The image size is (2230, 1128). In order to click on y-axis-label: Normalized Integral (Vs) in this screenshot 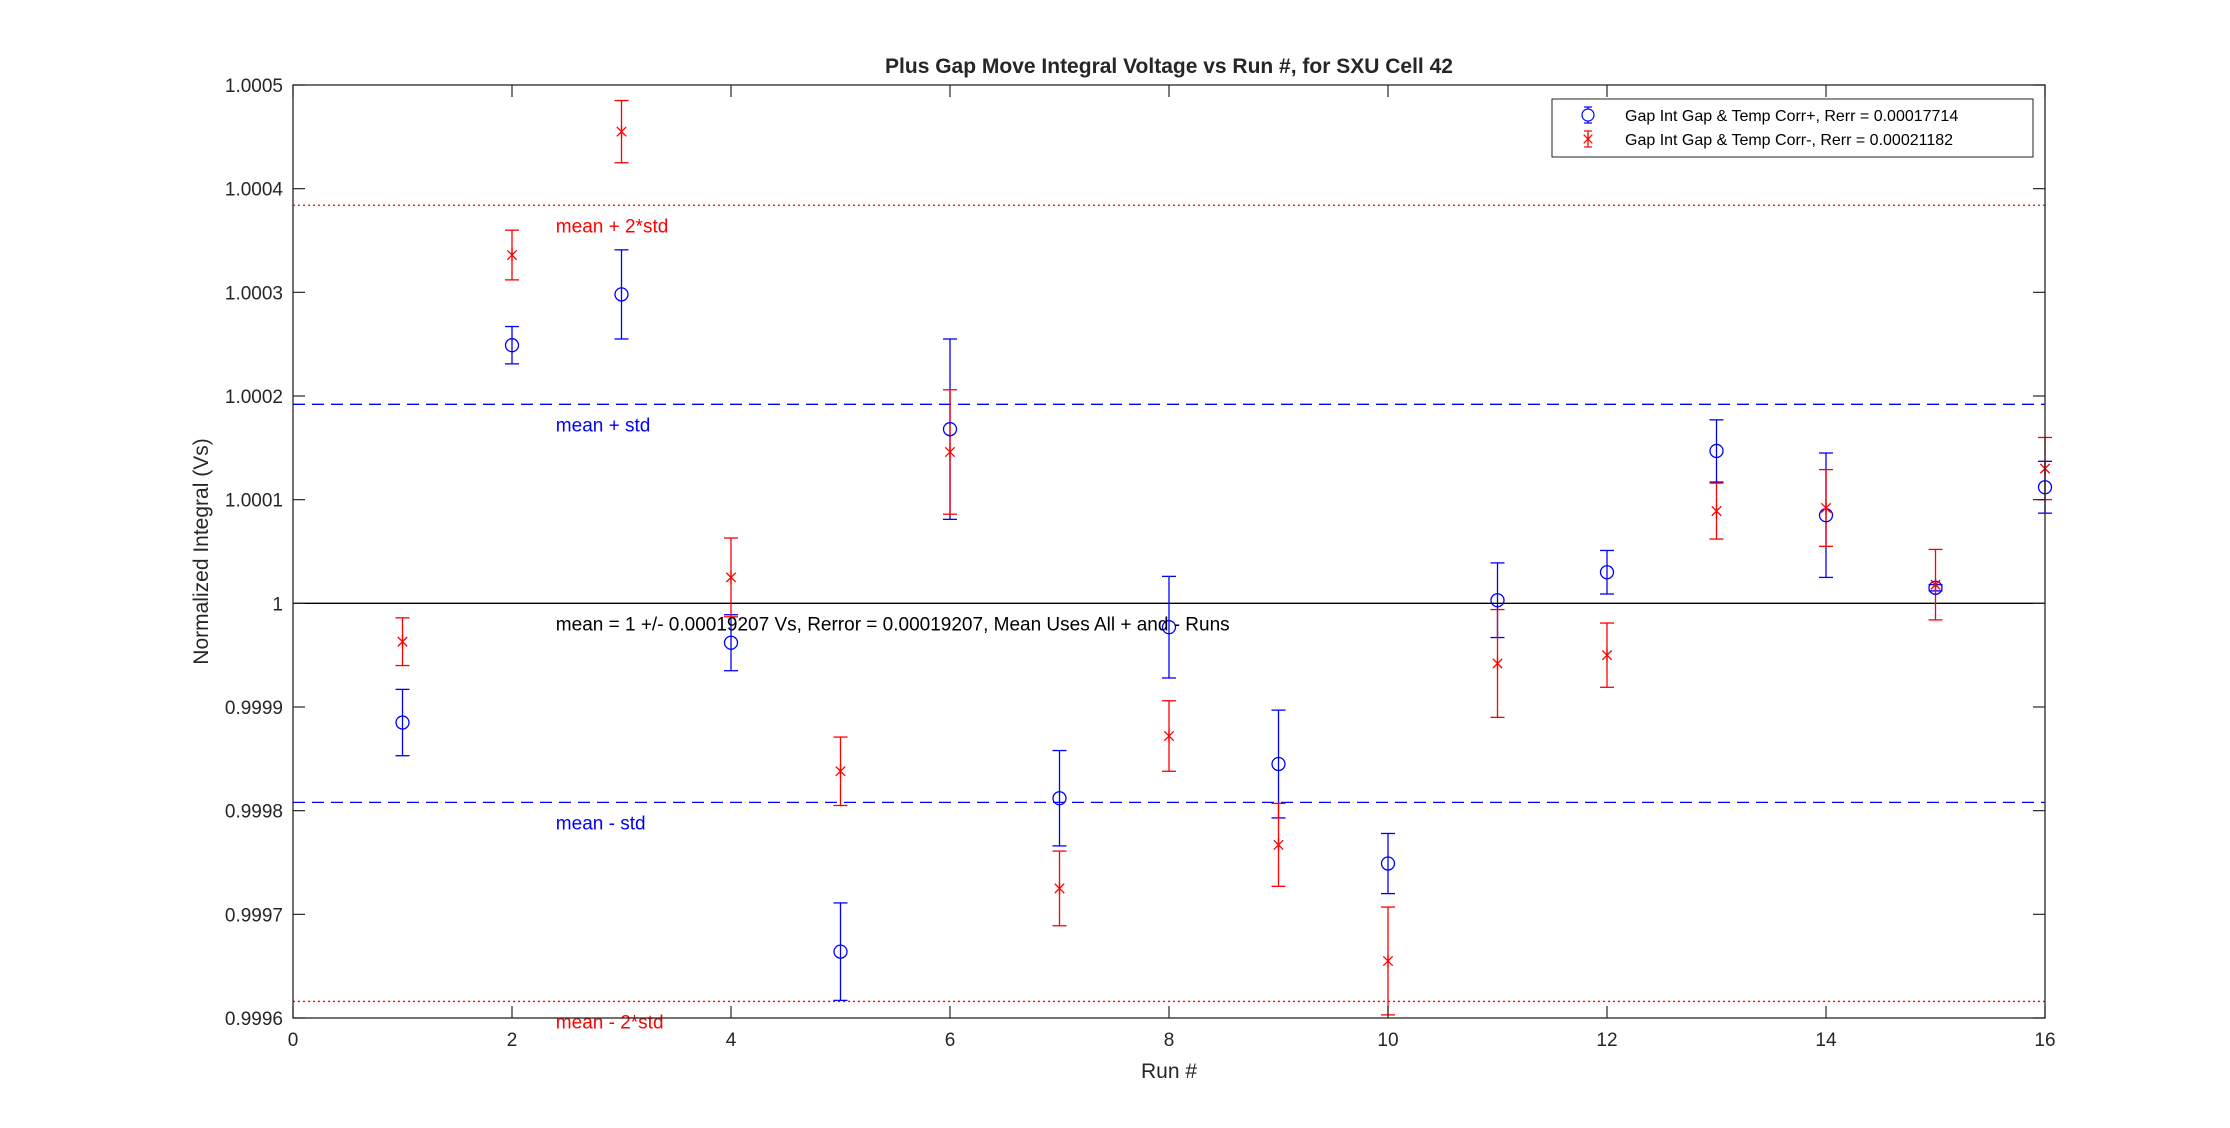, I will do `click(201, 551)`.